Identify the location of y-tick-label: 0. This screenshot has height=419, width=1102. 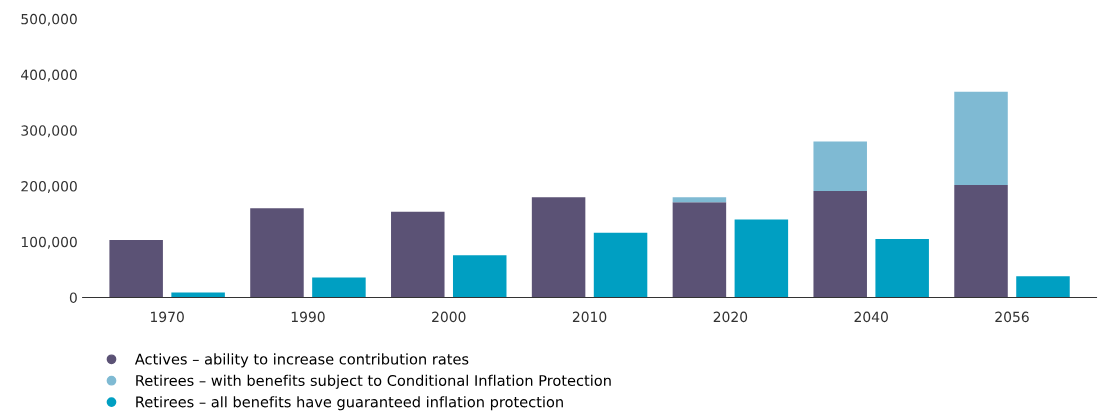
(73, 297).